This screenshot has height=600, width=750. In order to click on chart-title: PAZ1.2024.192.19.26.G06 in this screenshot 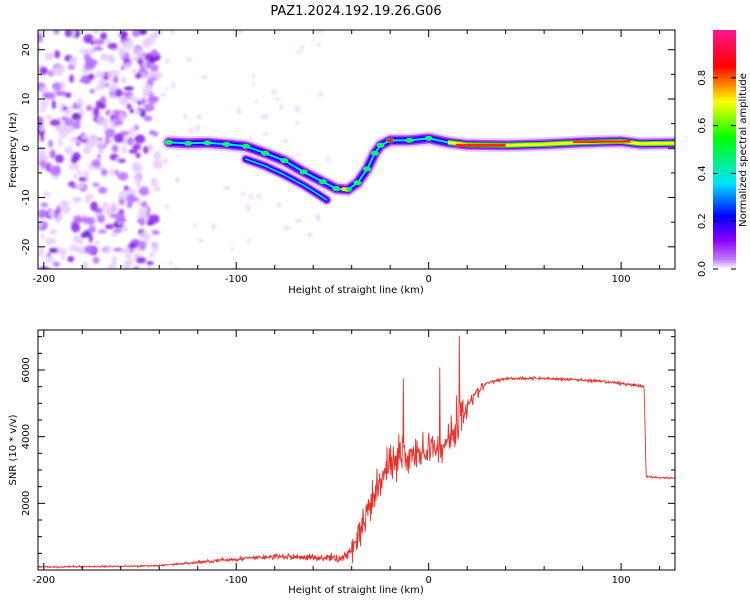, I will do `click(355, 11)`.